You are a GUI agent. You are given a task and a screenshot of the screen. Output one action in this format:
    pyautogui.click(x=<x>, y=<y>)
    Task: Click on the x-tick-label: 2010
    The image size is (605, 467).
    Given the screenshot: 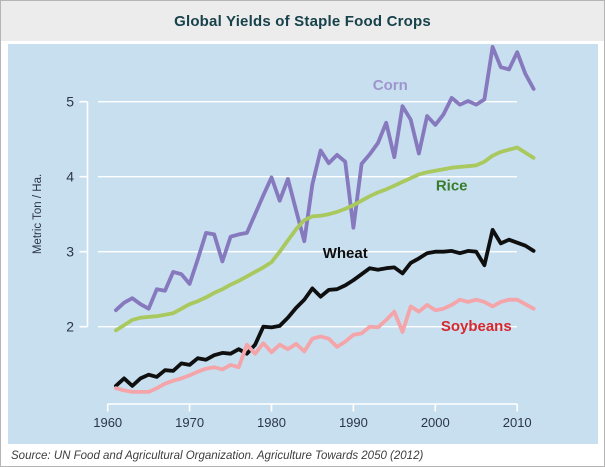 What is the action you would take?
    pyautogui.click(x=517, y=422)
    